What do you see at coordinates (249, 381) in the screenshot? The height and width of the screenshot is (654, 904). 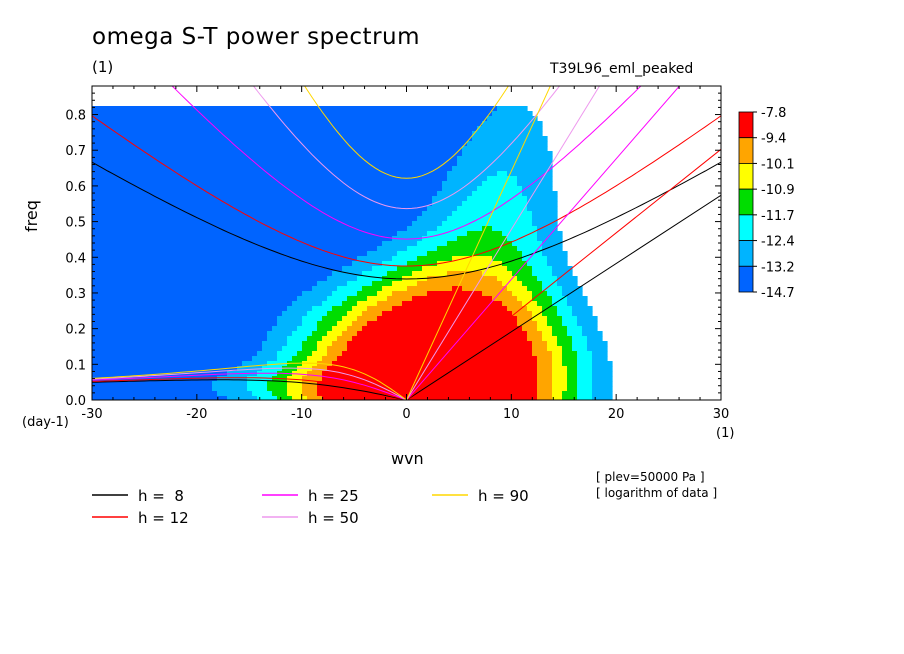 I see `rossby-curve-h90` at bounding box center [249, 381].